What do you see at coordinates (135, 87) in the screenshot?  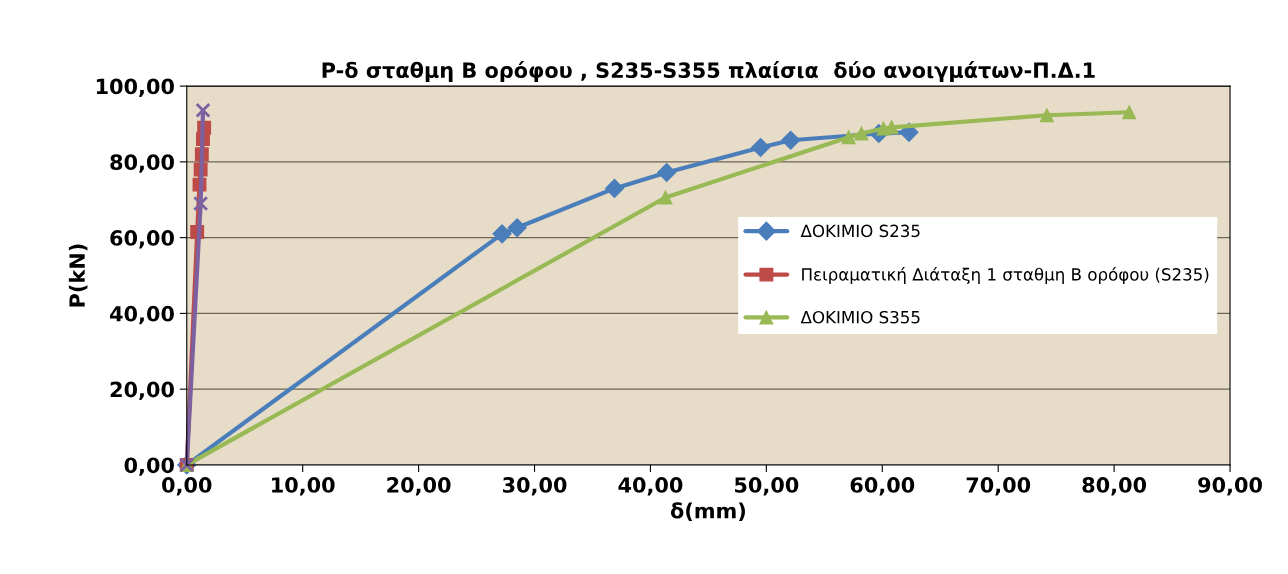 I see `y-tick-label: 100,00` at bounding box center [135, 87].